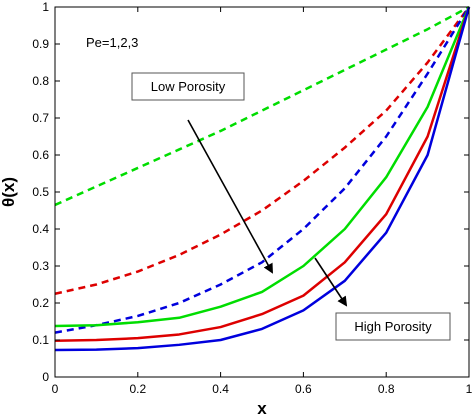 Image resolution: width=474 pixels, height=418 pixels. I want to click on x-tick-label: 0, so click(55, 389).